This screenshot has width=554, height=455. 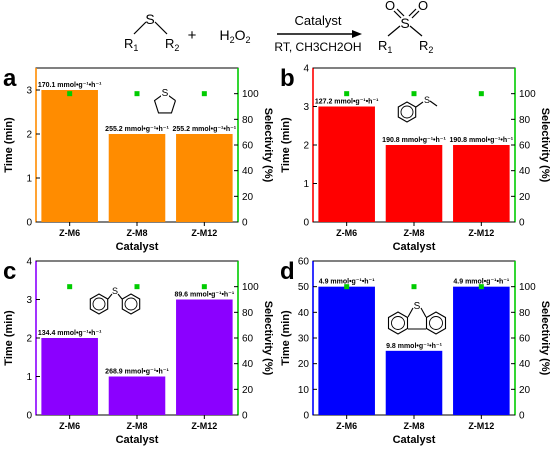 I want to click on bar-rate-label: 255.2 mmol•g⁻¹•h⁻¹, so click(x=205, y=129).